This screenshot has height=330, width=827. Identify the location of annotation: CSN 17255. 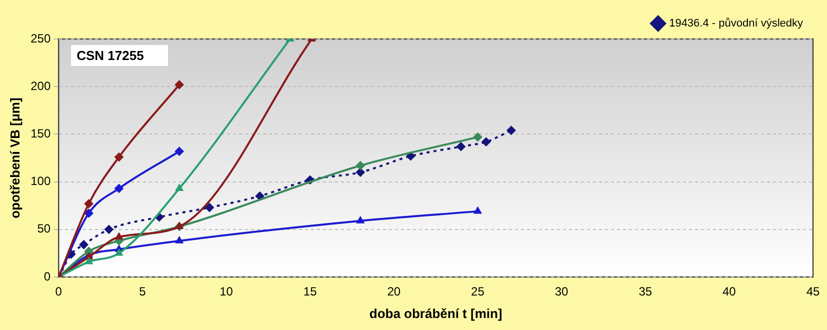
(119, 55).